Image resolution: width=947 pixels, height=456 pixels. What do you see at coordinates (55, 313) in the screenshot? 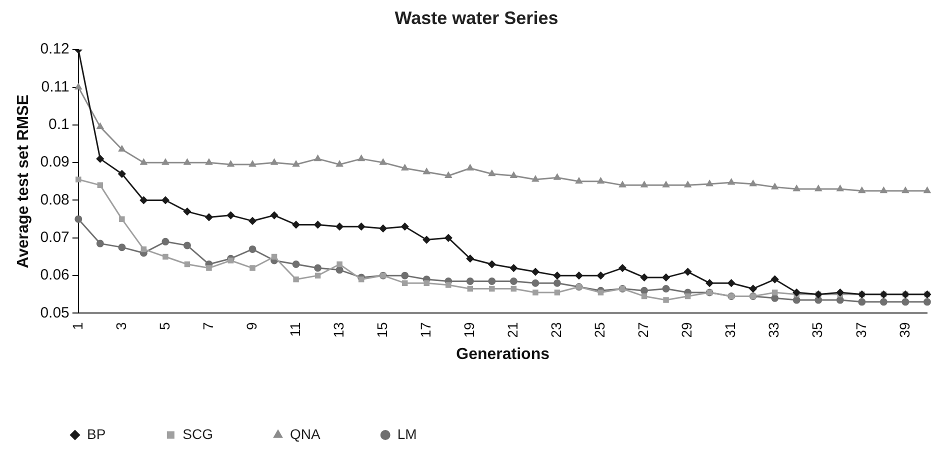
I see `y-tick-label: 0.05` at bounding box center [55, 313].